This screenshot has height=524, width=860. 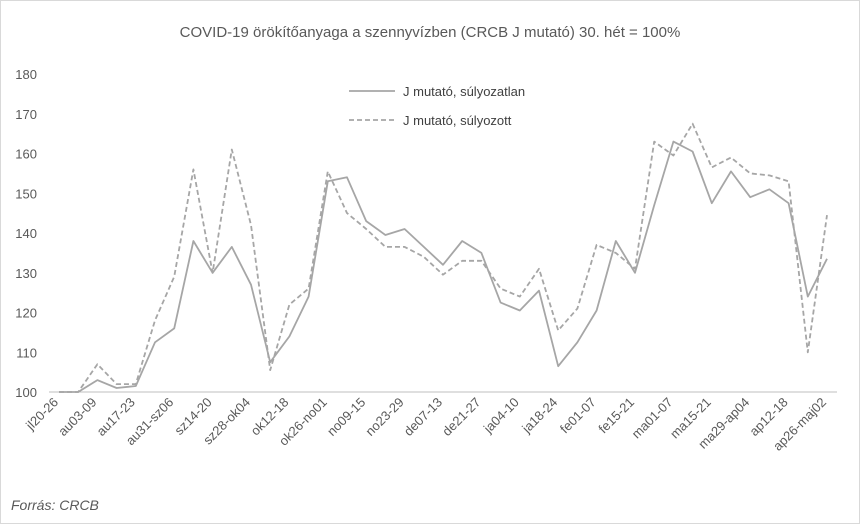 What do you see at coordinates (26, 74) in the screenshot?
I see `y-tick-label: 180` at bounding box center [26, 74].